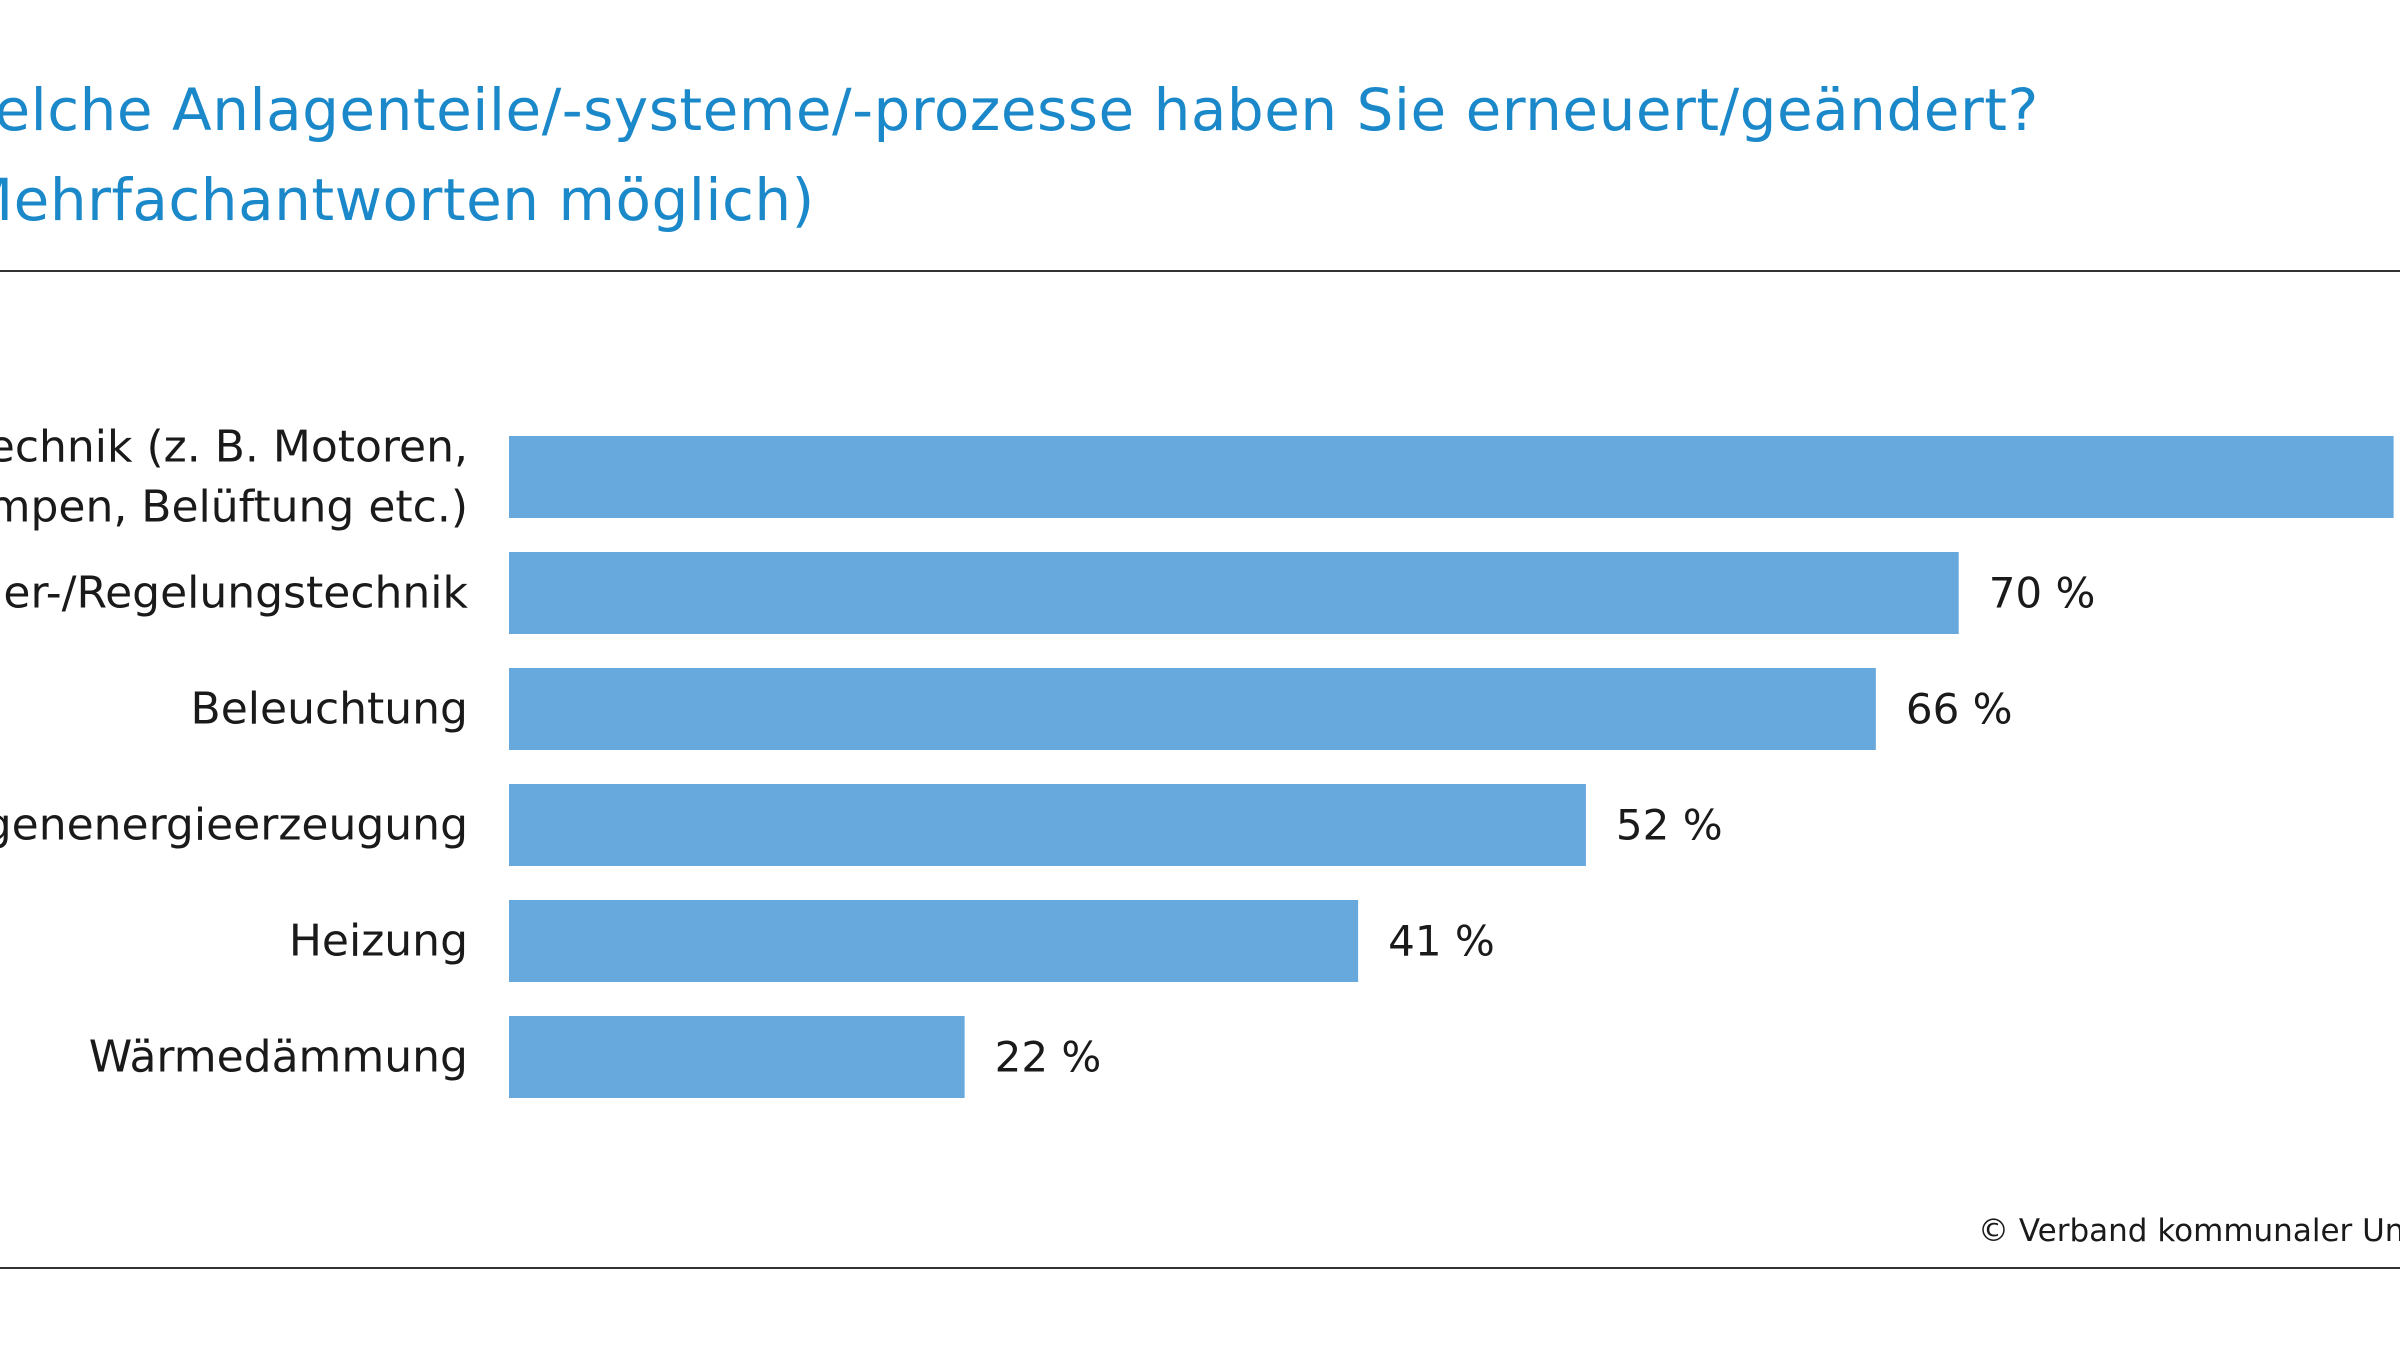  What do you see at coordinates (234, 447) in the screenshot?
I see `category-label: Maschinentechnik (z. B. Motoren,` at bounding box center [234, 447].